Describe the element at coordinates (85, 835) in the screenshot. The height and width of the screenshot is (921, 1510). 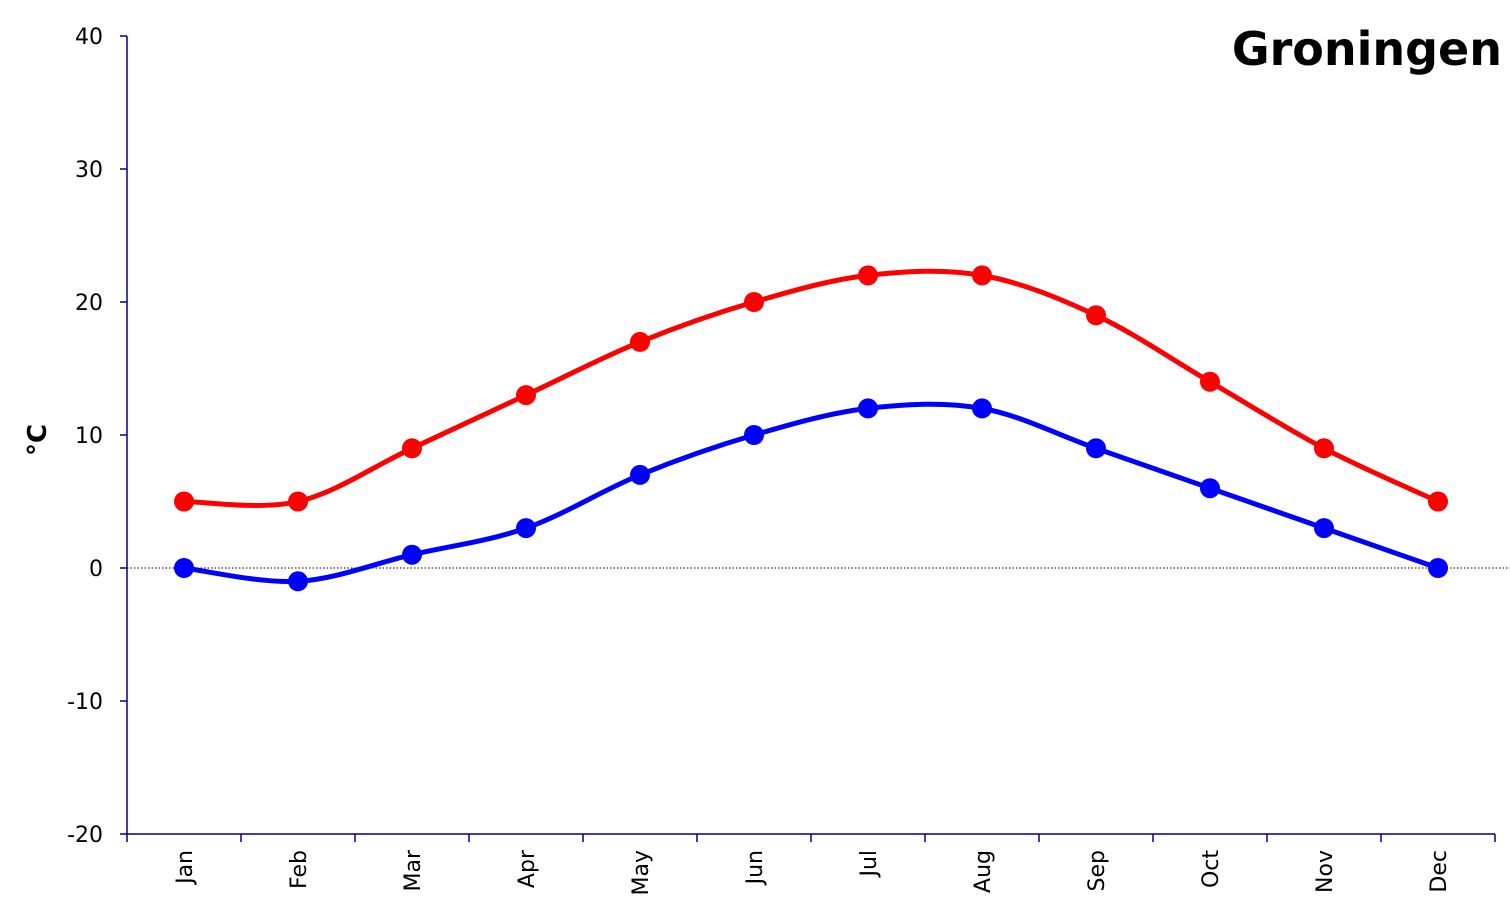
I see `y-tick-label: -20` at that location.